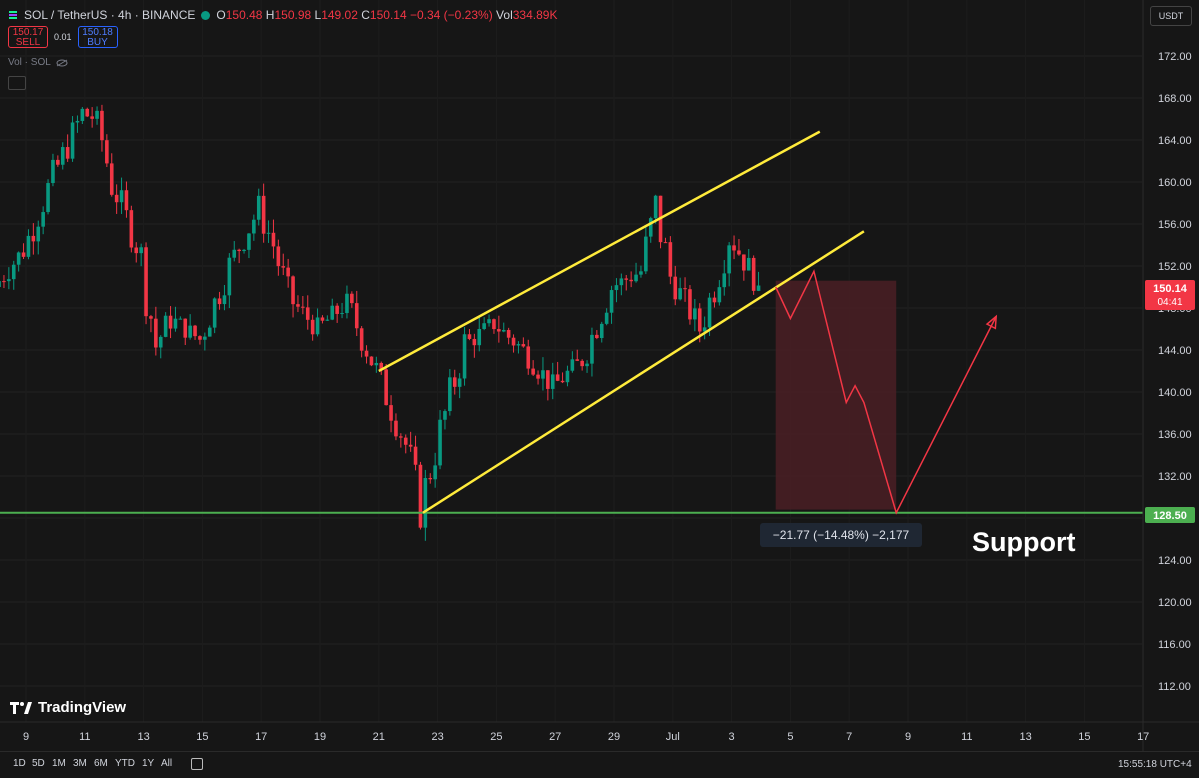 This screenshot has width=1199, height=778. I want to click on eye-off-icon, so click(62, 63).